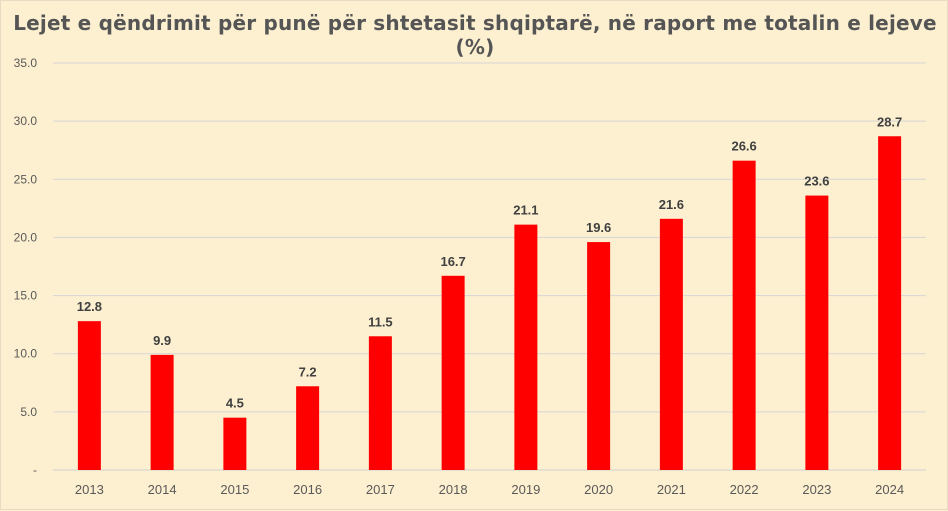 The width and height of the screenshot is (948, 511). What do you see at coordinates (889, 121) in the screenshot?
I see `data-label: 28.7` at bounding box center [889, 121].